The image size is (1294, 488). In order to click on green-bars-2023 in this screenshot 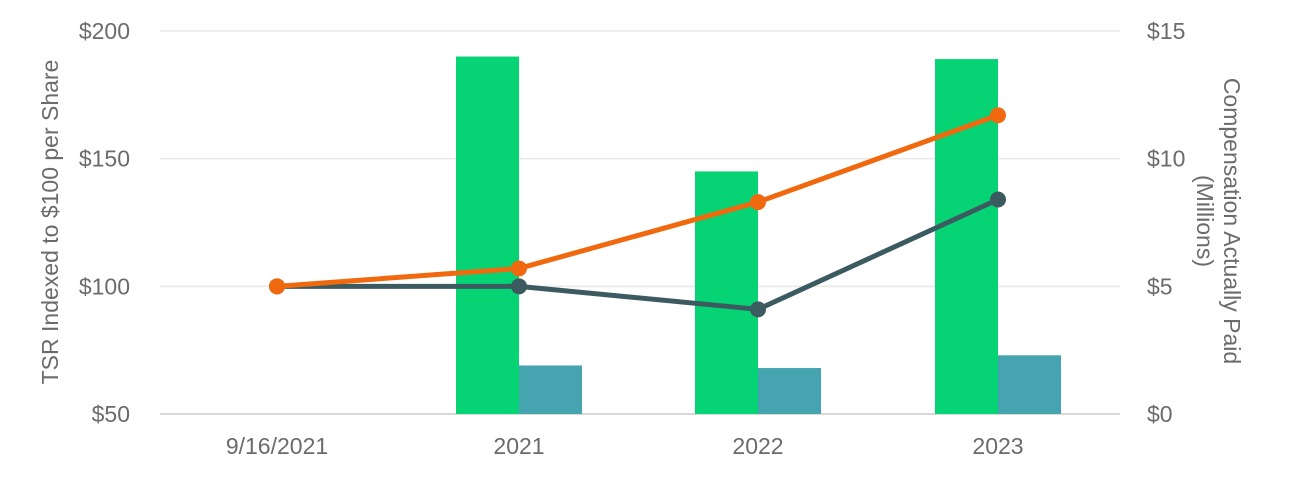, I will do `click(966, 236)`.